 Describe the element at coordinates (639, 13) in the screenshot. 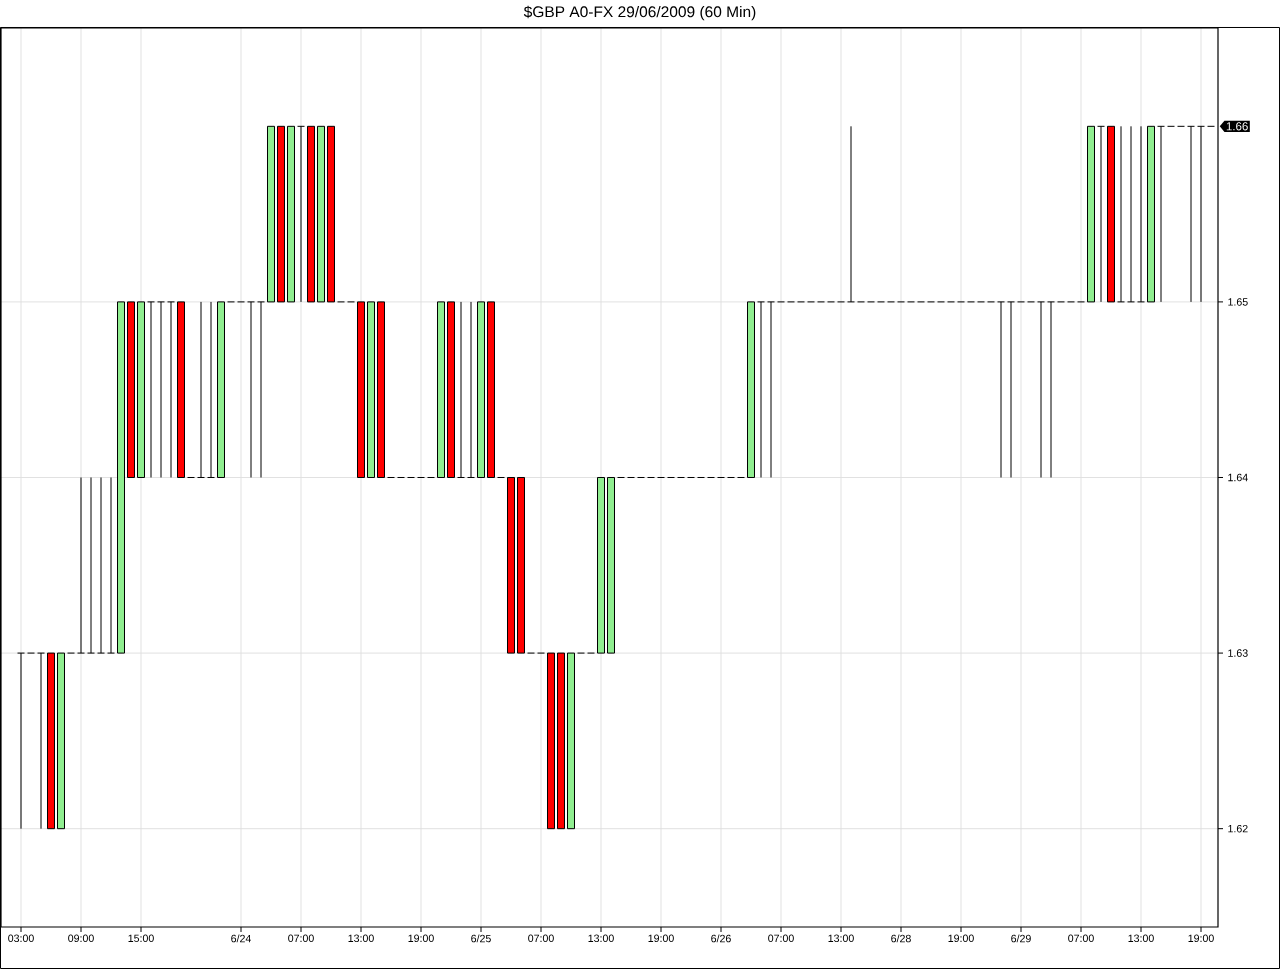

I see `chart-title: $GBP A0-FX 29/06/2009 (60 Min)` at that location.